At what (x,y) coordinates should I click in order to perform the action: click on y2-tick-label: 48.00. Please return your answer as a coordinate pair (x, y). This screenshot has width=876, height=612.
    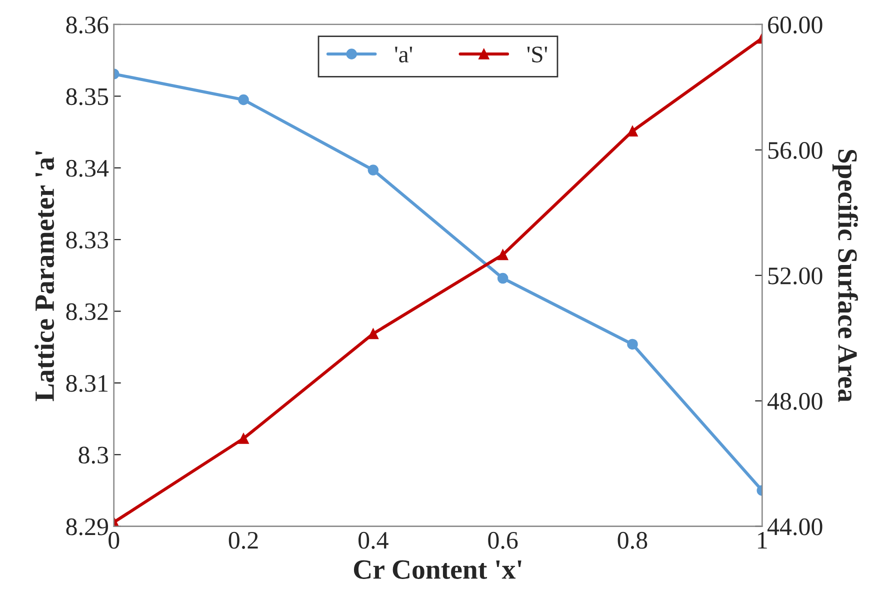
    Looking at the image, I should click on (794, 401).